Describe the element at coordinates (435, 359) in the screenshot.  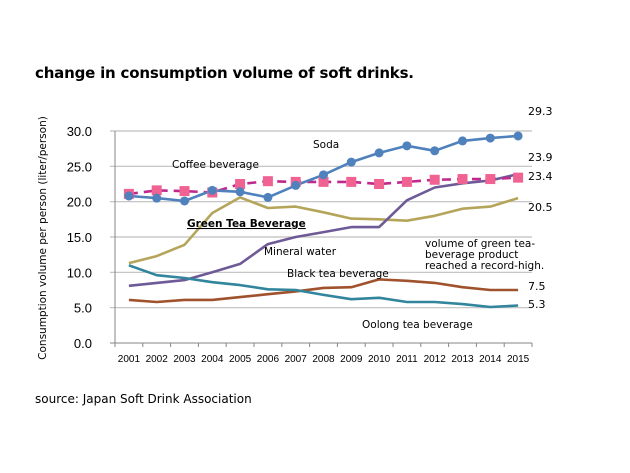
I see `x-tick-label: 2012` at that location.